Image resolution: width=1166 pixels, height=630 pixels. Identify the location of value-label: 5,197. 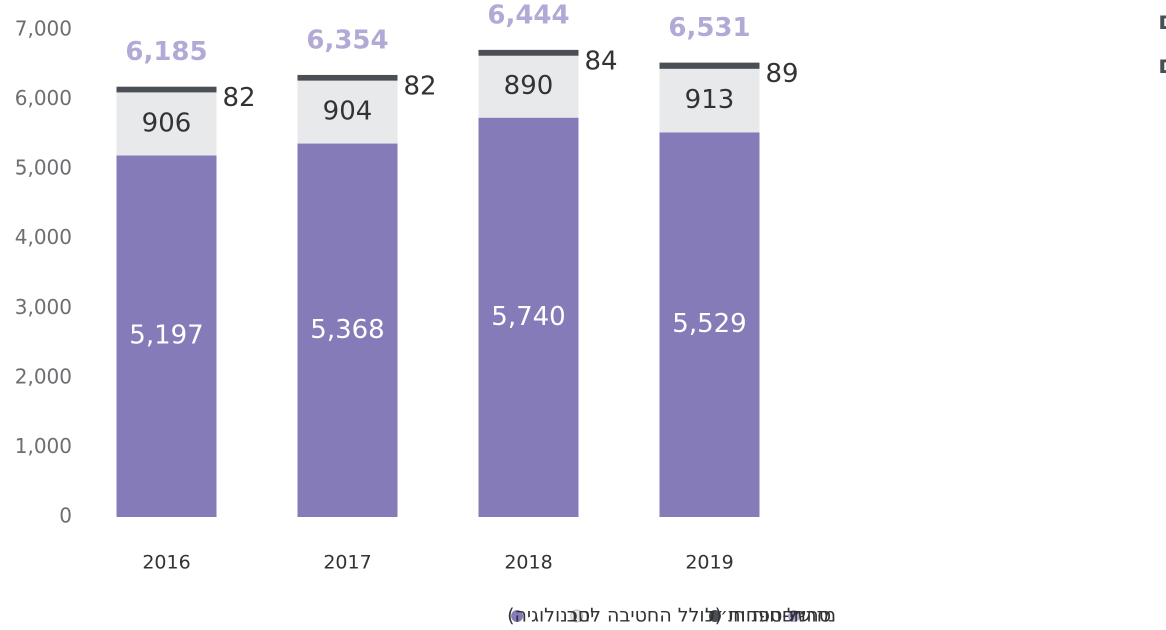
(166, 336).